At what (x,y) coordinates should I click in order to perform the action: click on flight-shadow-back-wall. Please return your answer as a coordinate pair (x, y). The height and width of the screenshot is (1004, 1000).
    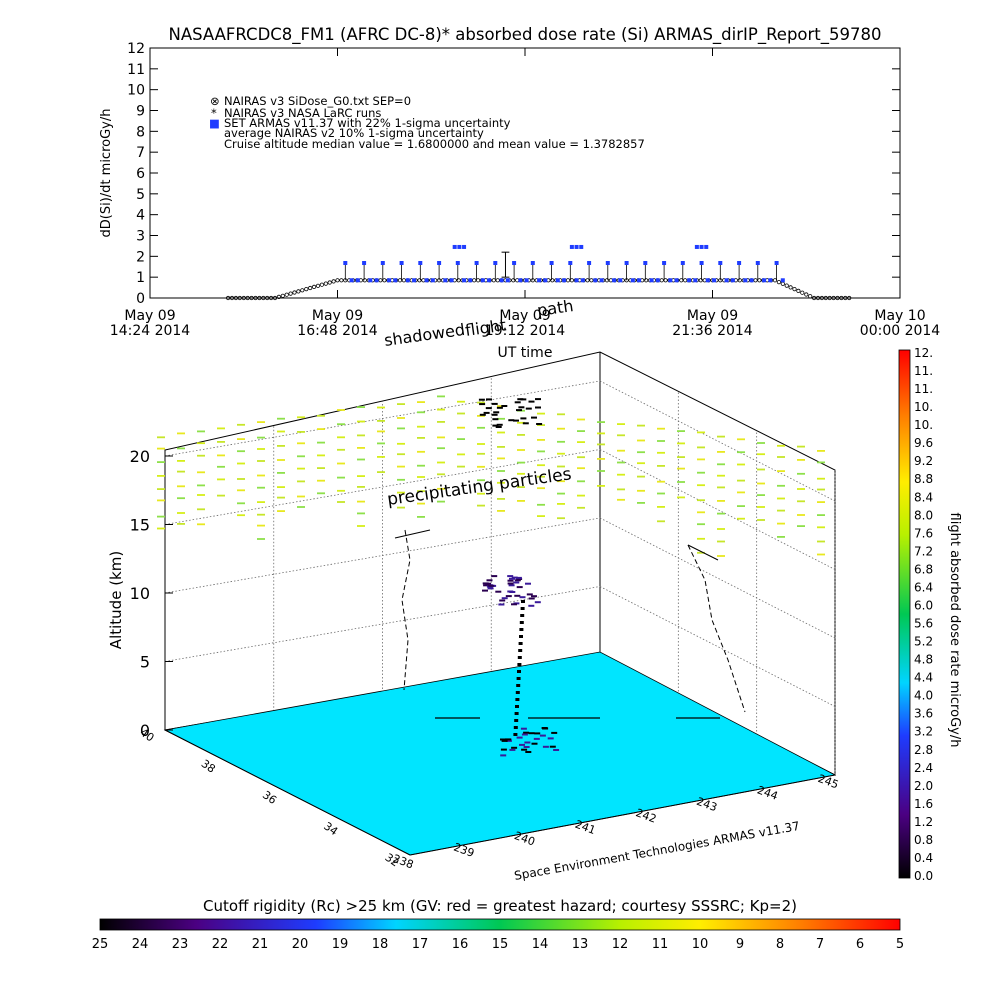
    Looking at the image, I should click on (406, 610).